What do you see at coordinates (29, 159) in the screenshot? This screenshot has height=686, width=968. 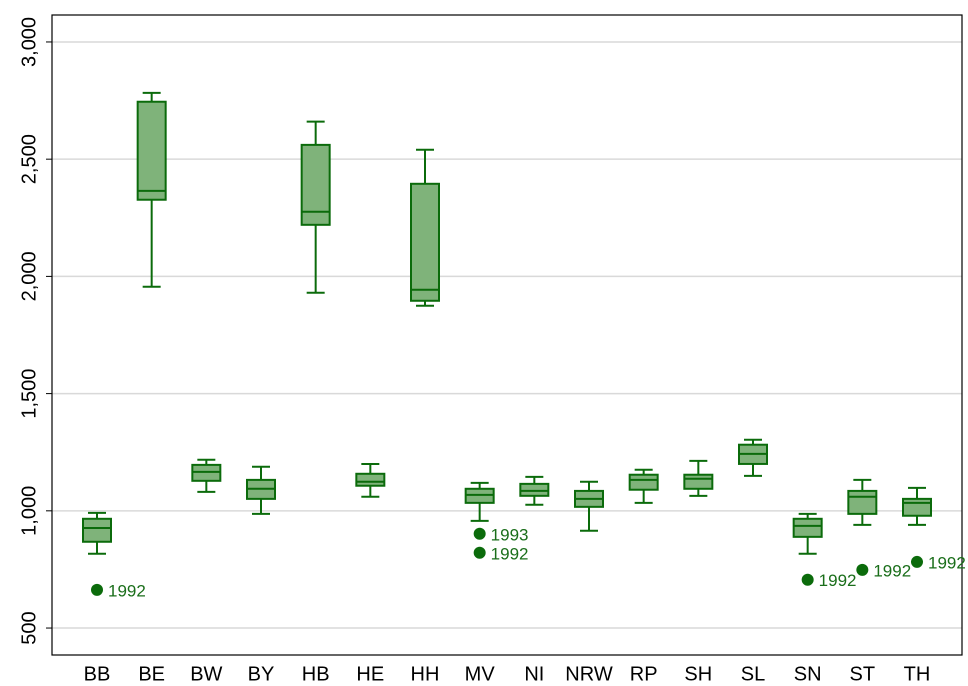 I see `y-tick-label: 2,500` at bounding box center [29, 159].